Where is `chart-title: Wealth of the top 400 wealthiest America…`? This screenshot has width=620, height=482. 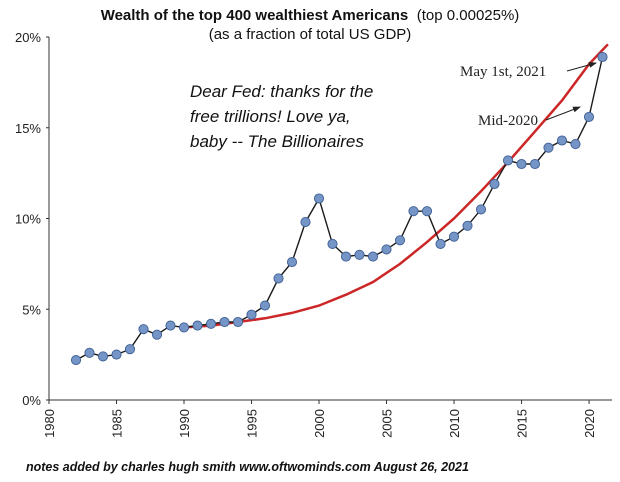 chart-title: Wealth of the top 400 wealthiest America… is located at coordinates (310, 15).